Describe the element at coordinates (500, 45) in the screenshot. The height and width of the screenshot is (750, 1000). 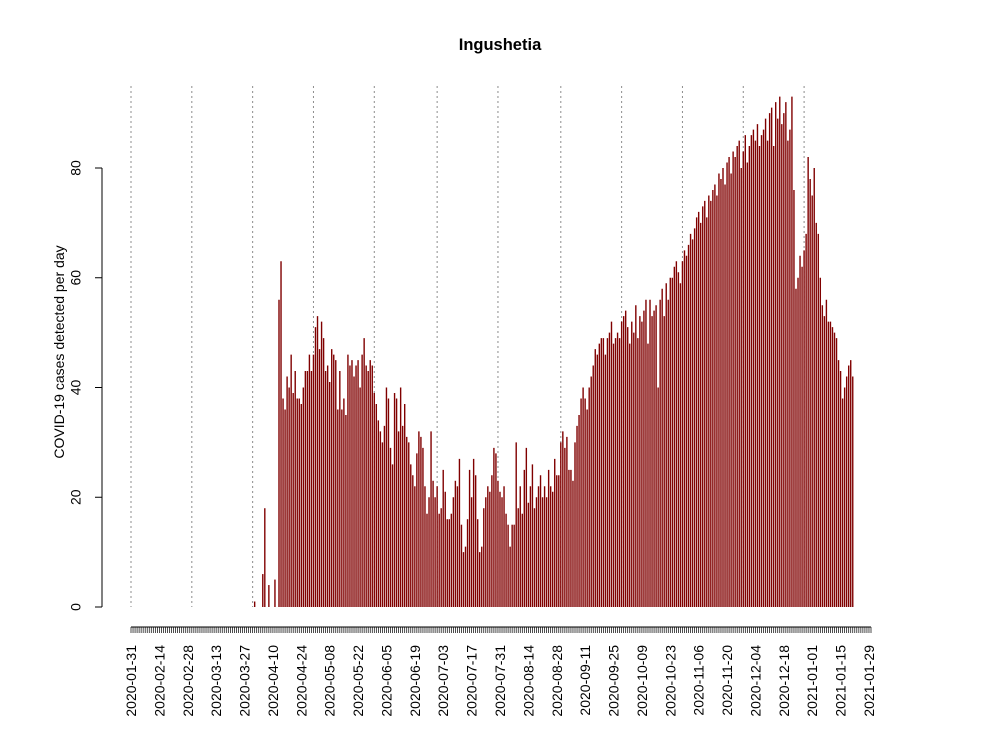
I see `chart-title: Ingushetia` at that location.